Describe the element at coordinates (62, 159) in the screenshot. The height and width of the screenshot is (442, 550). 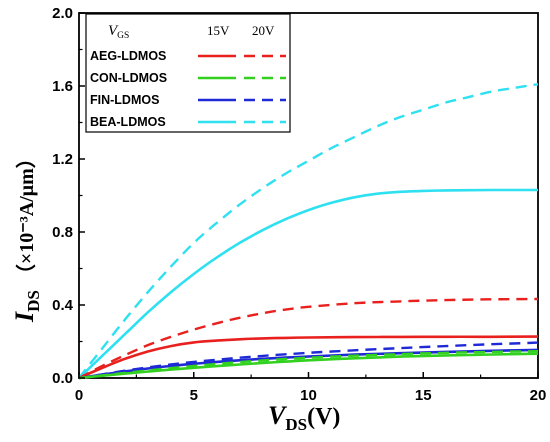
I see `y-tick-label: 1.2` at that location.